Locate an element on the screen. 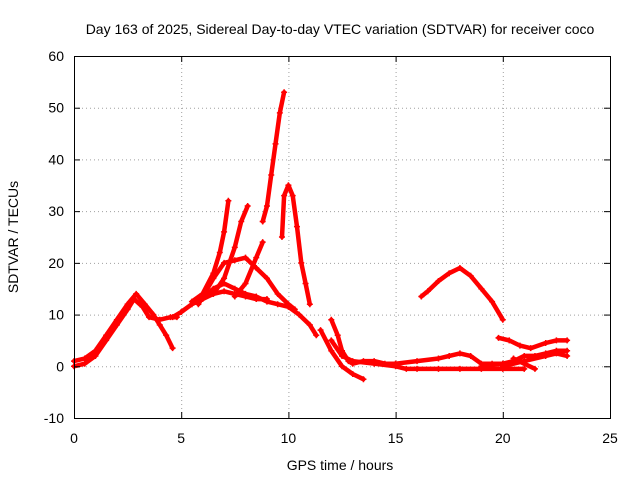 Image resolution: width=640 pixels, height=480 pixels. x-axis-label: GPS time / hours is located at coordinates (340, 465).